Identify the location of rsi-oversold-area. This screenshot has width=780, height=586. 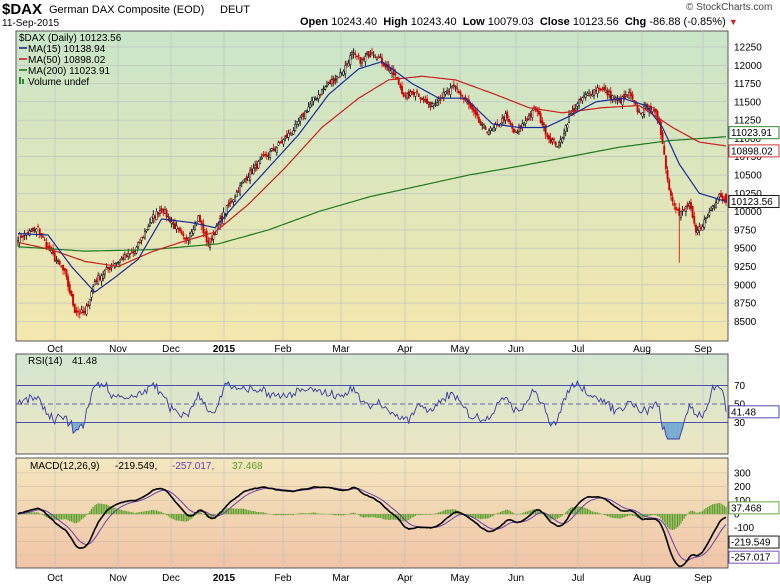
(668, 430).